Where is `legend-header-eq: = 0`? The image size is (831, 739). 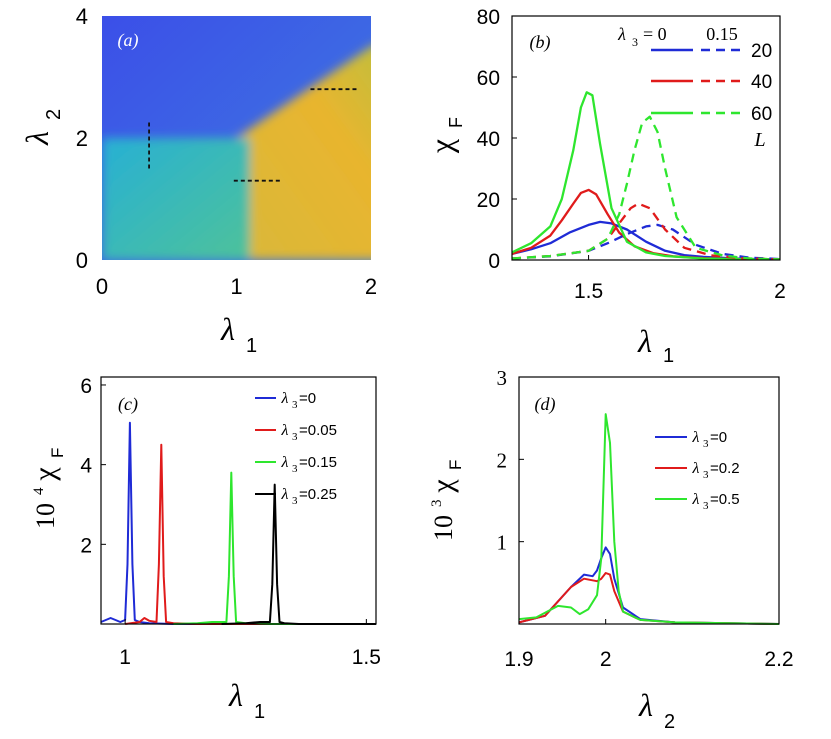
legend-header-eq: = 0 is located at coordinates (655, 34).